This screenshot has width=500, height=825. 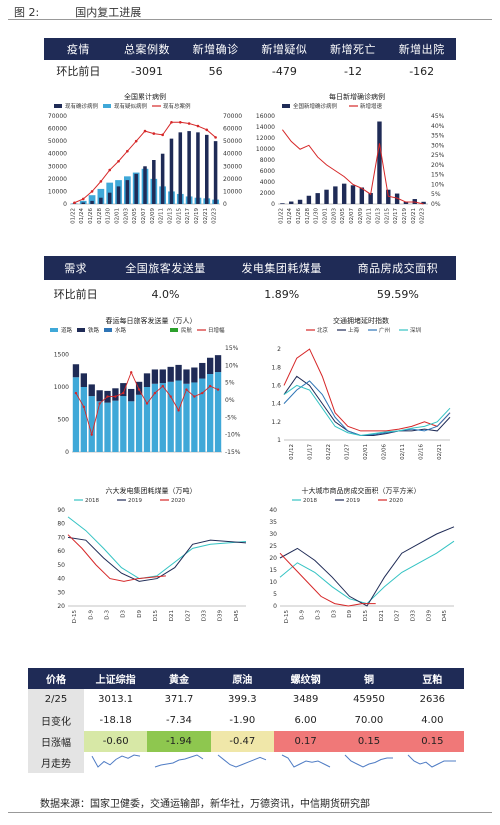 What do you see at coordinates (438, 145) in the screenshot?
I see `y2-tick-label: 30%` at bounding box center [438, 145].